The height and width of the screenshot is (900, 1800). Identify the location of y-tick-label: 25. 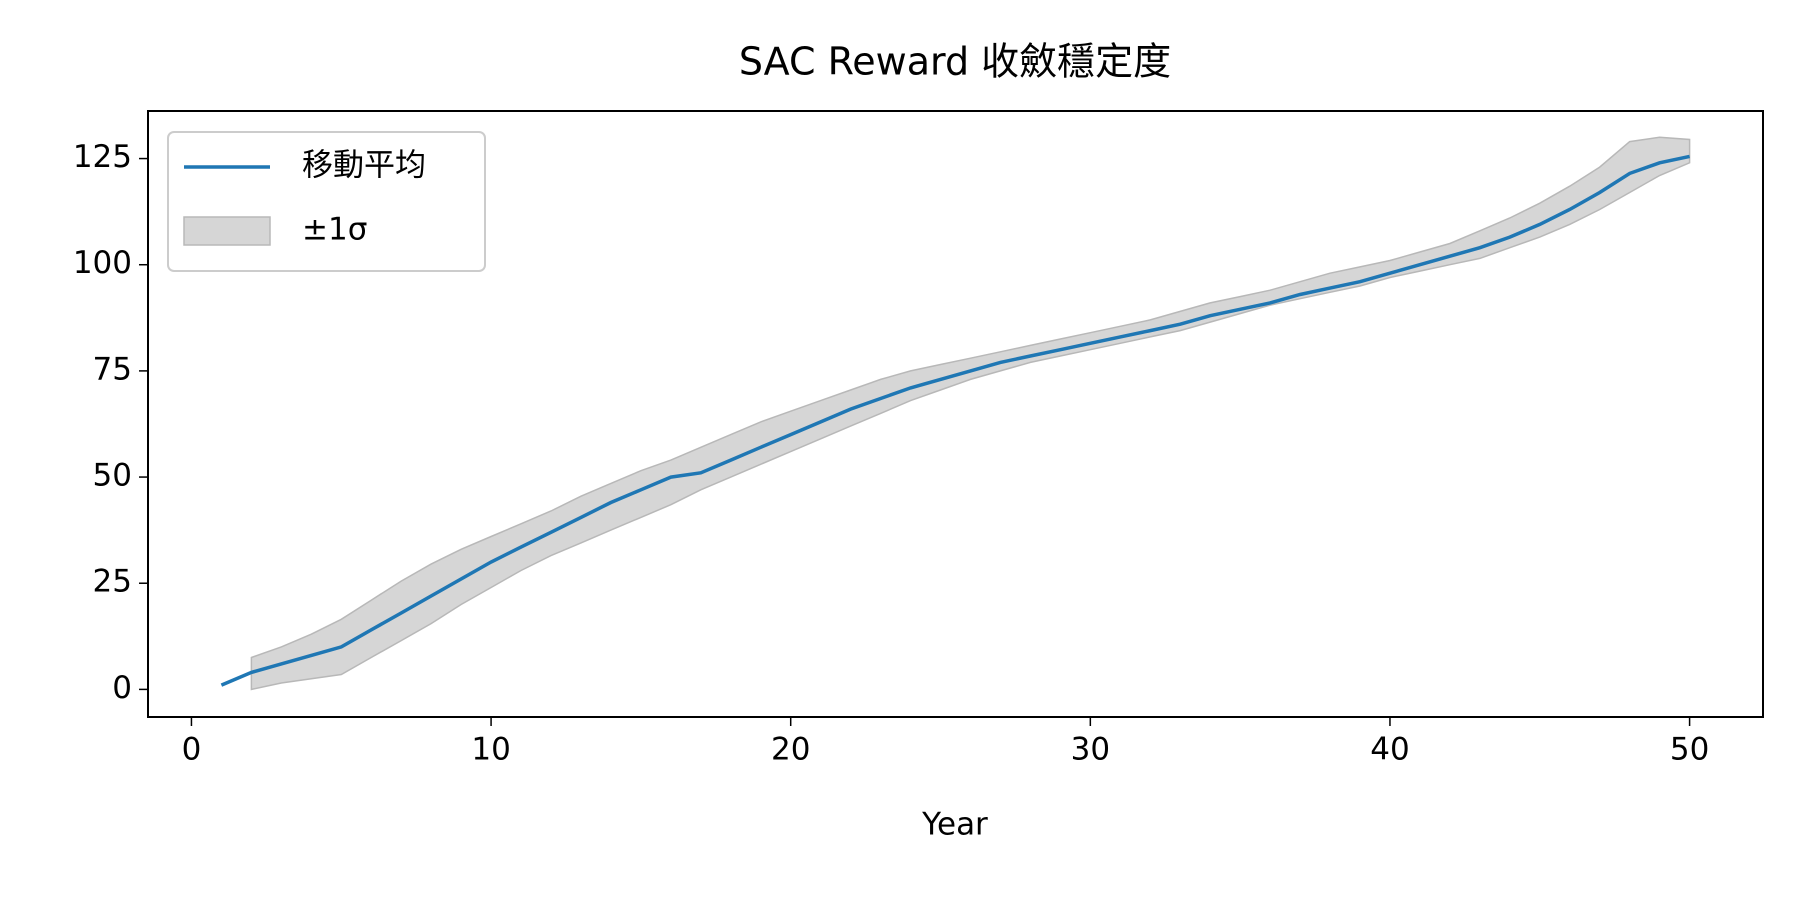
(112, 582).